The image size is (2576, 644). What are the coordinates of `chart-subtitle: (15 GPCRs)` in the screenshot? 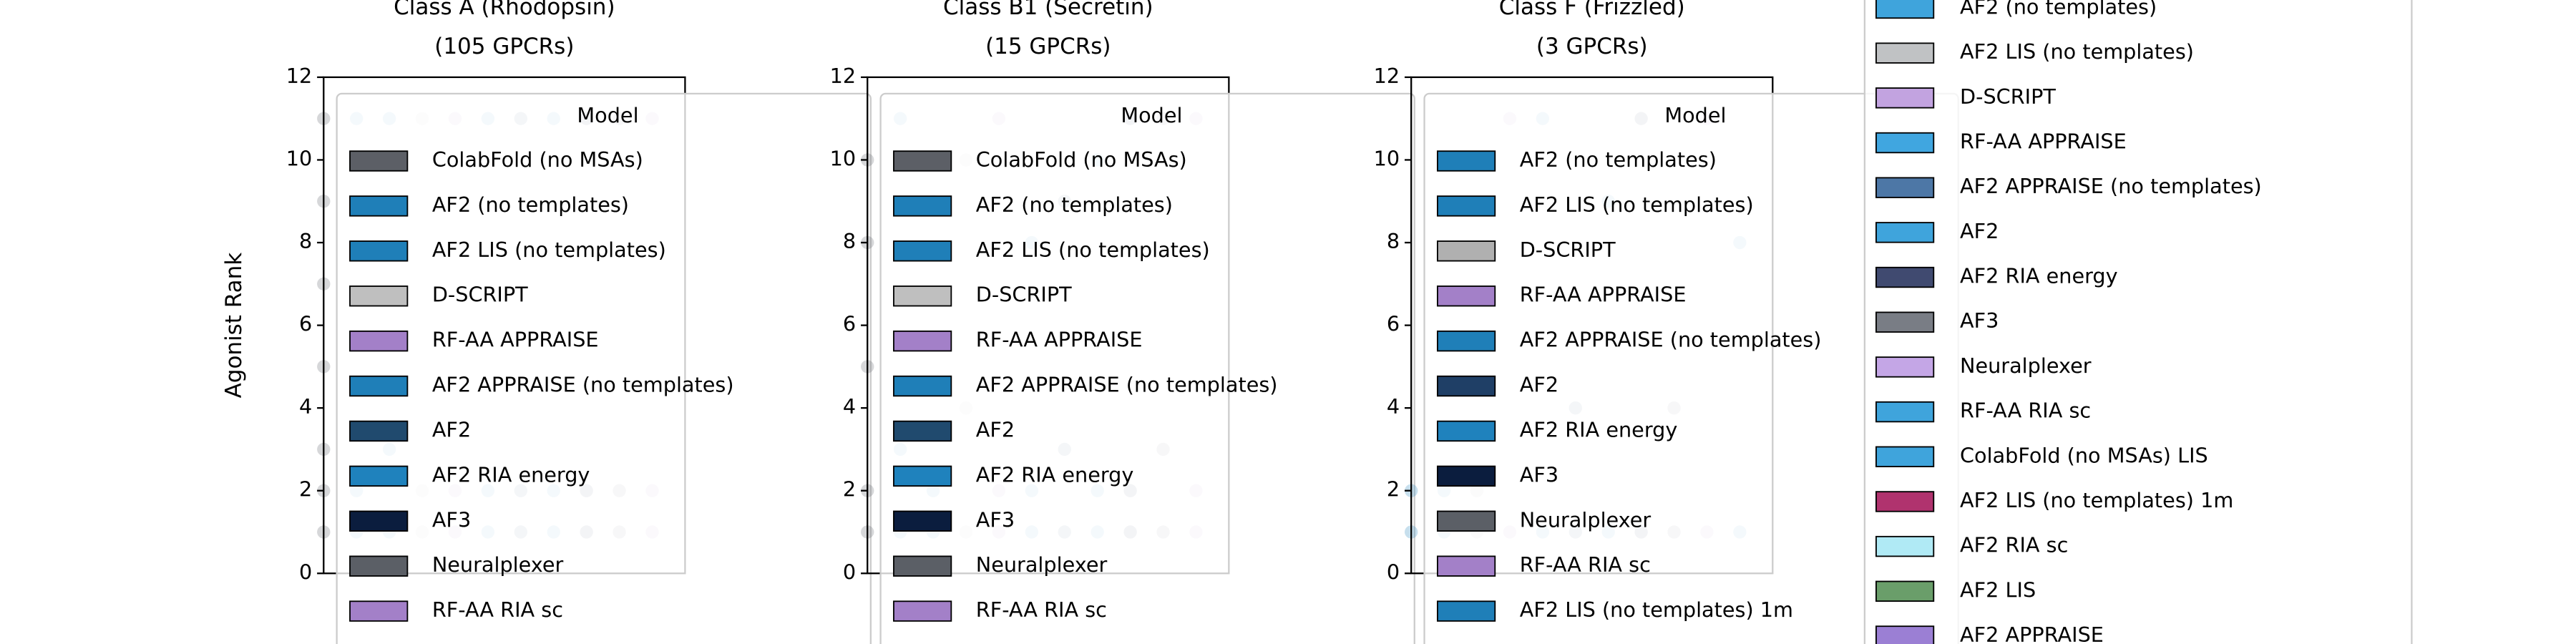 It's located at (1048, 46).